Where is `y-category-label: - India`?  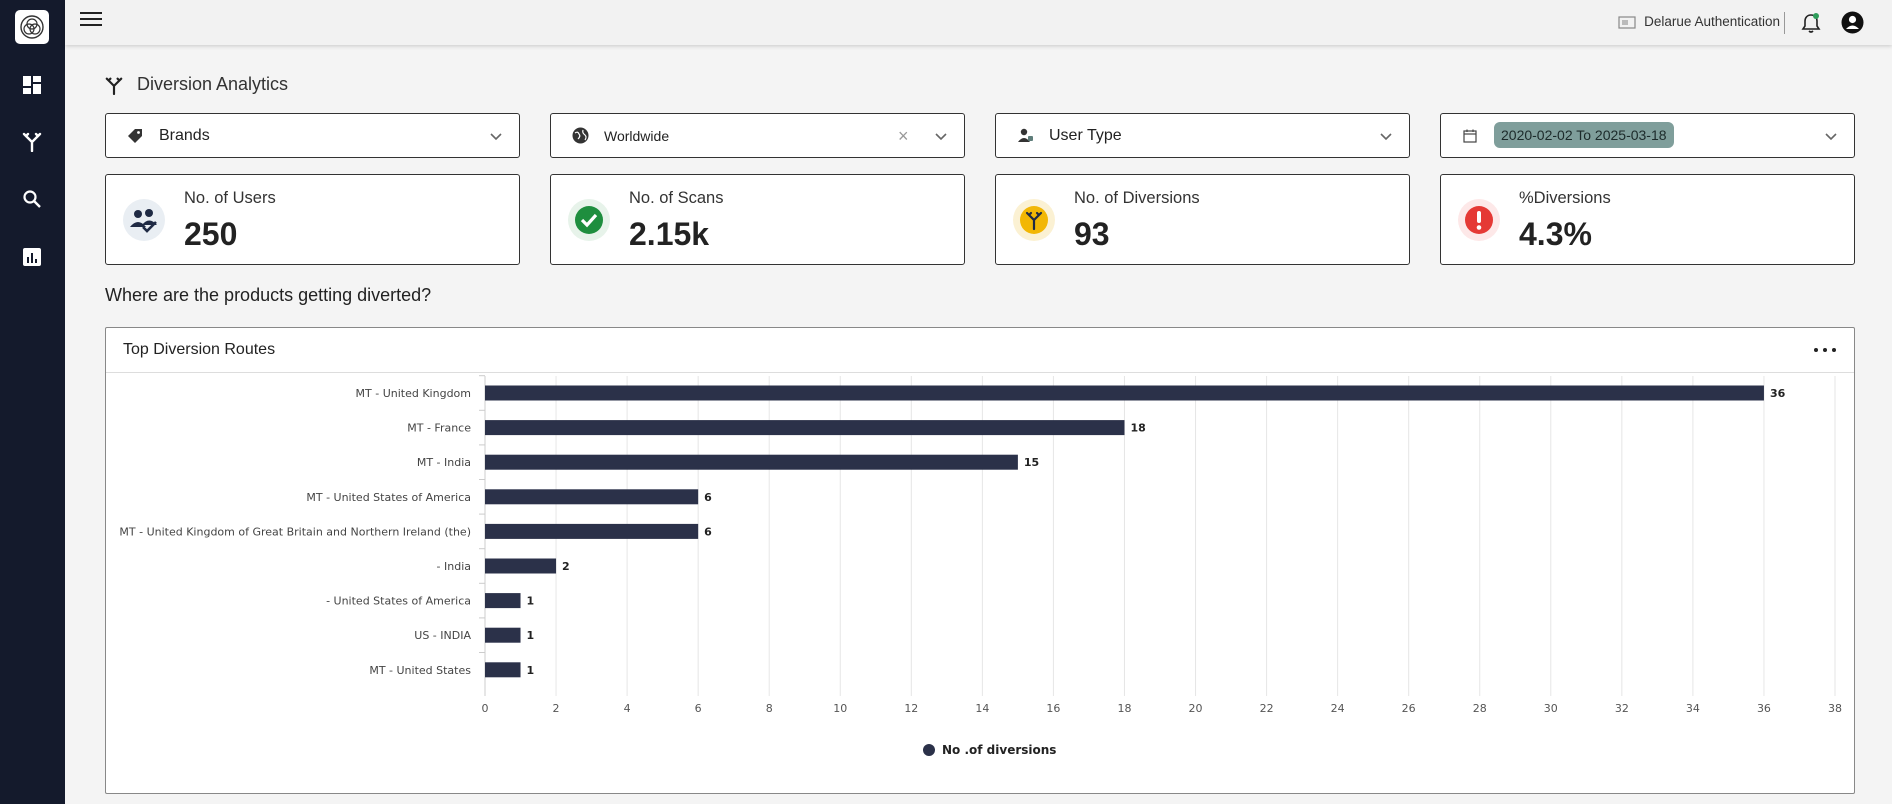 y-category-label: - India is located at coordinates (454, 566).